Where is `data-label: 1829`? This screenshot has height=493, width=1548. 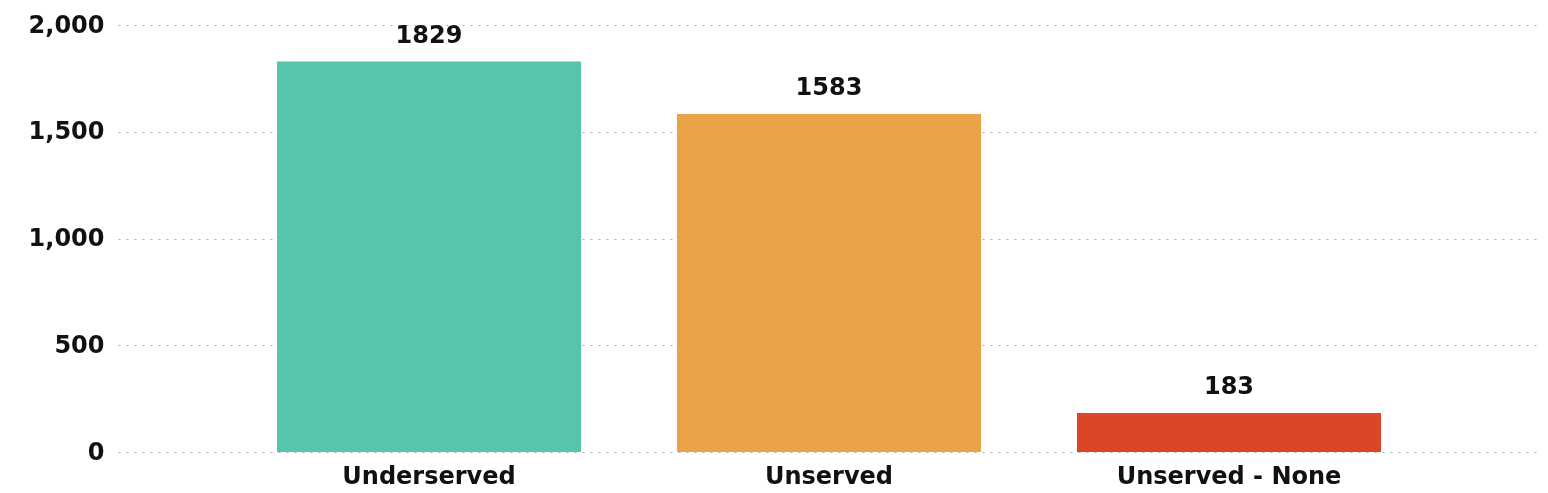 data-label: 1829 is located at coordinates (429, 34).